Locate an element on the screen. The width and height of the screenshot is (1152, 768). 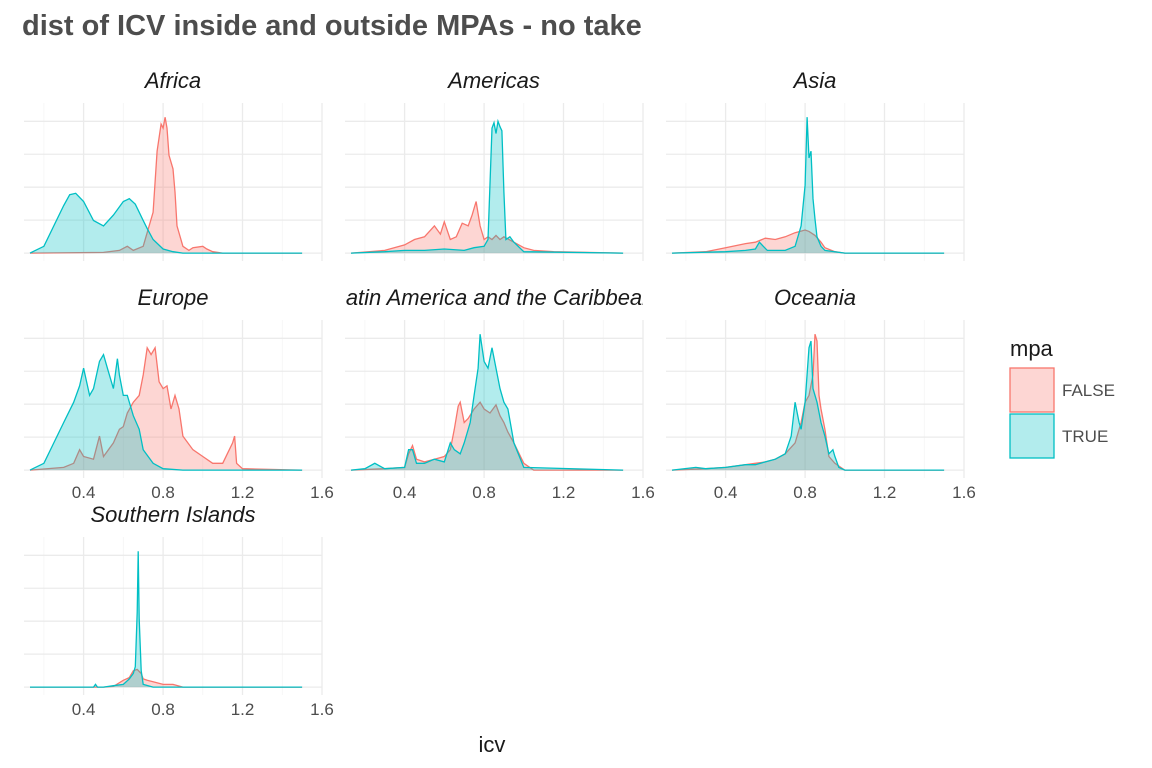
facet-strip-label: Europe is located at coordinates (173, 297).